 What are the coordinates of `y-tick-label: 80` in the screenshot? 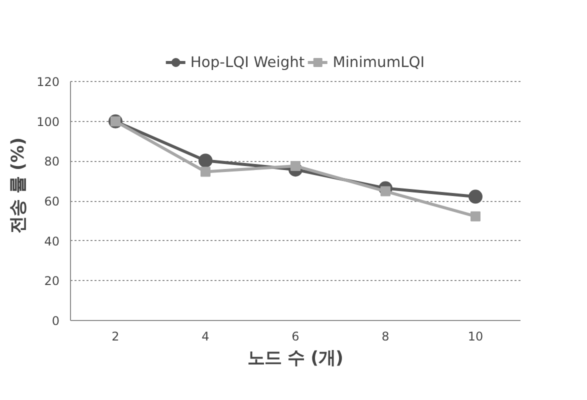 It's located at (52, 161).